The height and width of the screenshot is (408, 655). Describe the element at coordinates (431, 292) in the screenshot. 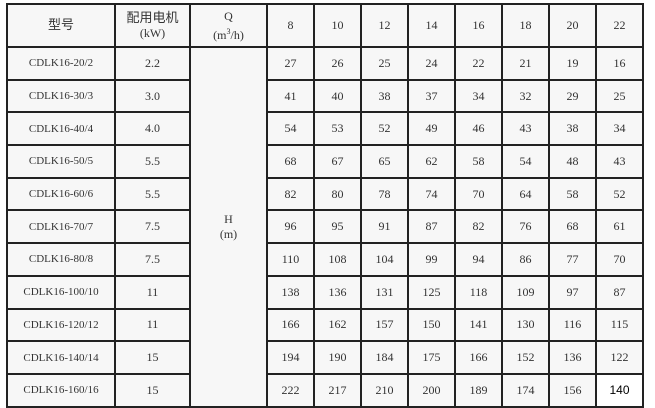

I see `head-value-cell: 125` at that location.